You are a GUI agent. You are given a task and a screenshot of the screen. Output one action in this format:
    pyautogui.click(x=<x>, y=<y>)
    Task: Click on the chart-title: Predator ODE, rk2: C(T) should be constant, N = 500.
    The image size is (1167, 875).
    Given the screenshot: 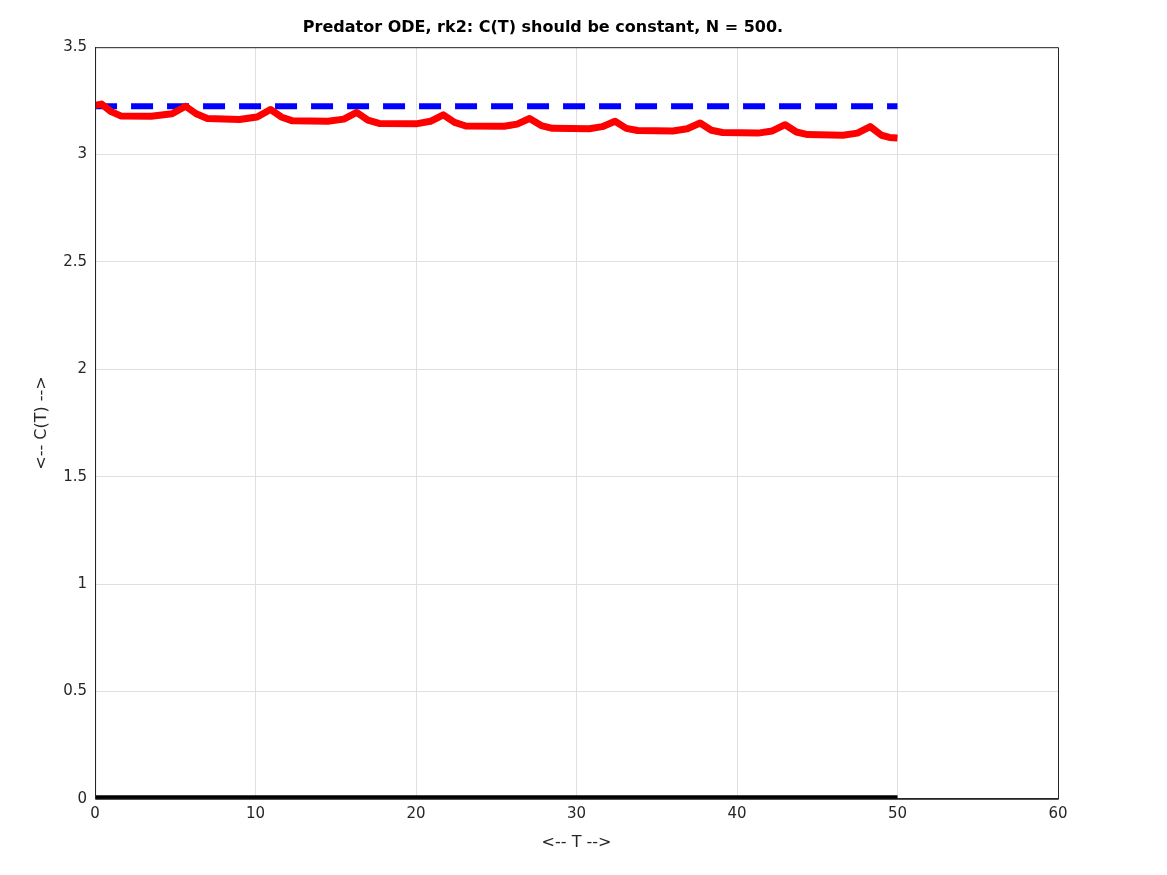 What is the action you would take?
    pyautogui.click(x=543, y=26)
    